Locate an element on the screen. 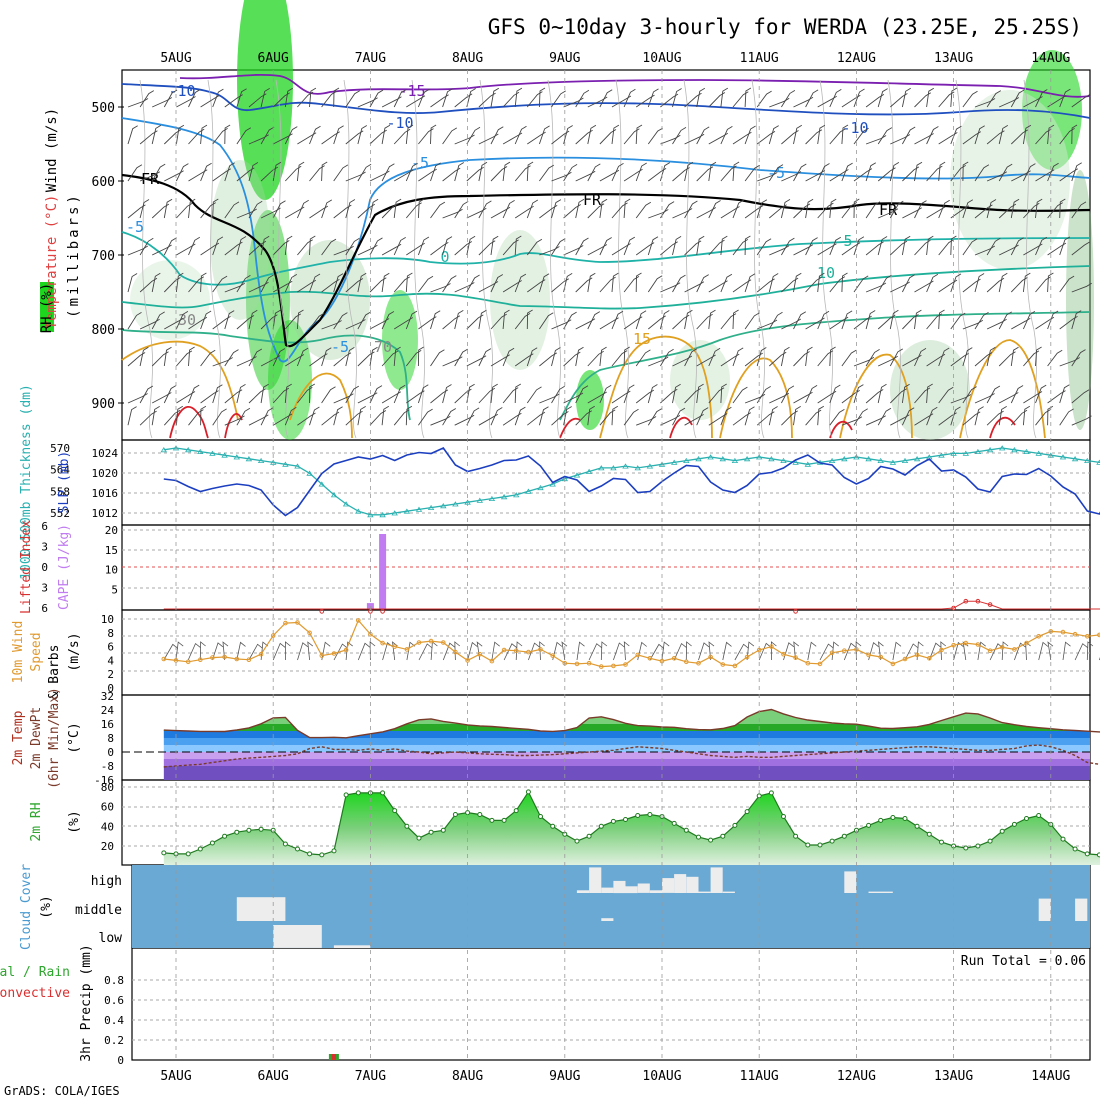  top-day-label: 8AUG is located at coordinates (467, 58).